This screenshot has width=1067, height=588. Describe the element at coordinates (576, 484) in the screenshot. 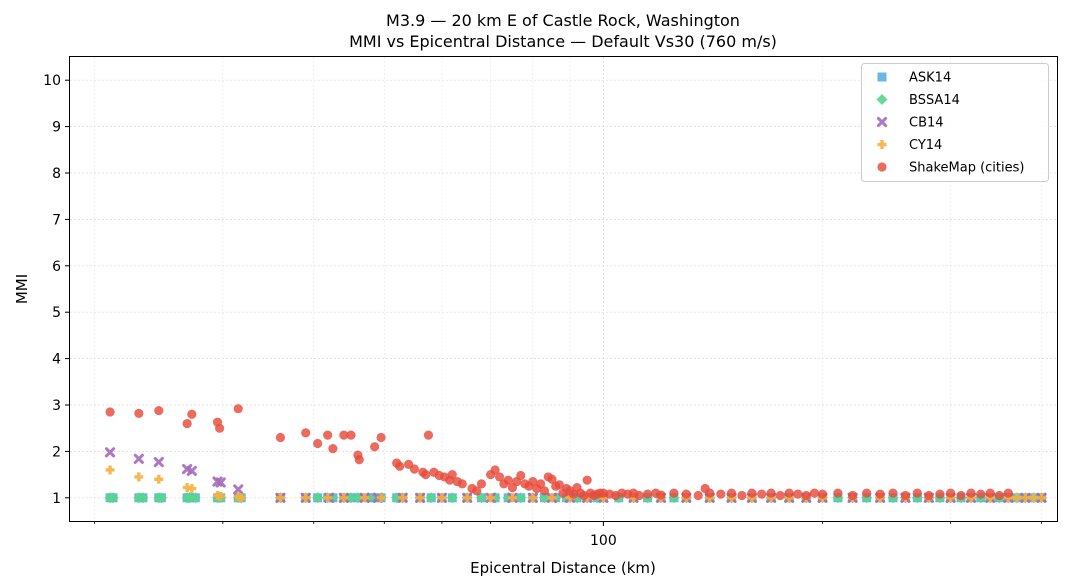

I see `series-cy14` at that location.